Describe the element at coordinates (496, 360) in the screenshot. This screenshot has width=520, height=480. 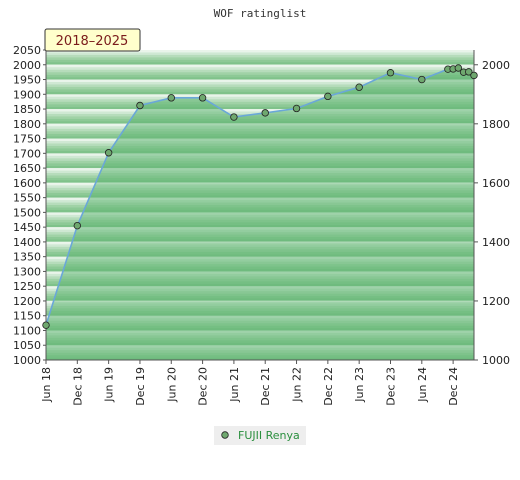
I see `right-tick-label: 1000` at that location.